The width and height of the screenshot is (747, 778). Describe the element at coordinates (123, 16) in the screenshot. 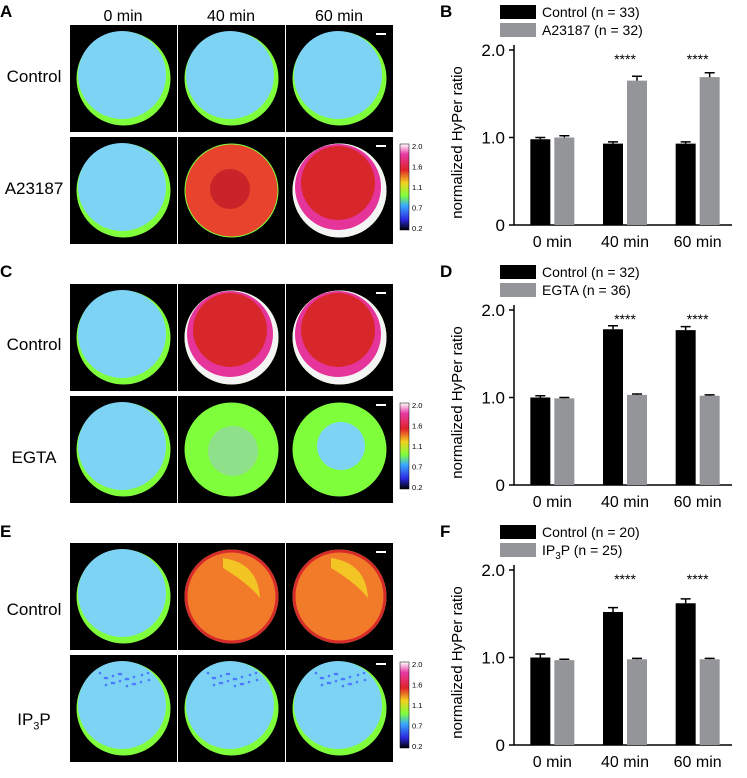

I see `column-header-0min: 0 min` at that location.